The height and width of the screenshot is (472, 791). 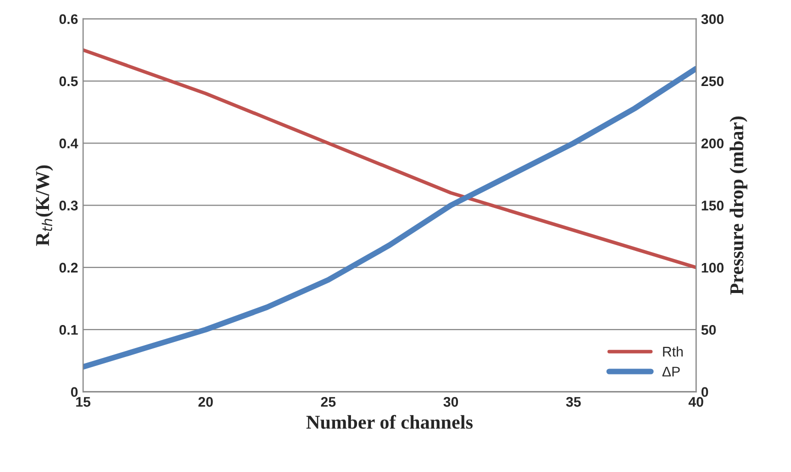 I want to click on y-tick-label: 0.6, so click(x=68, y=19).